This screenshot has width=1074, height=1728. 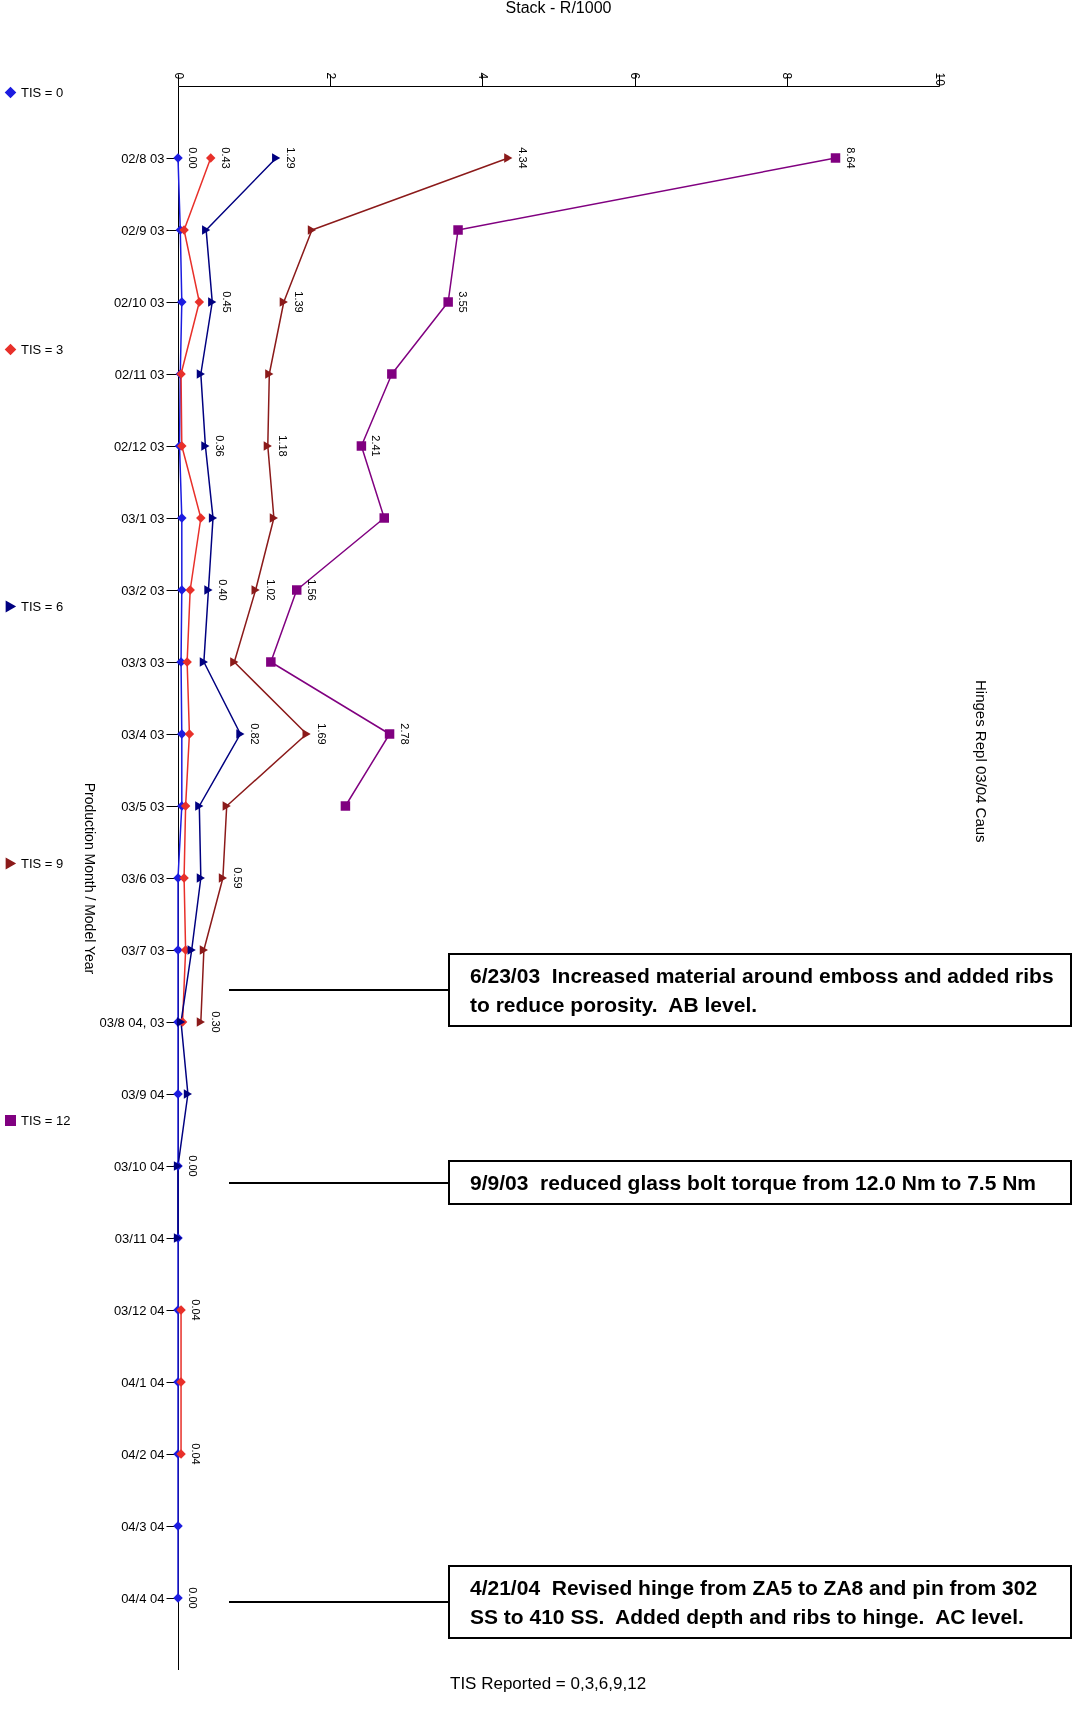 What do you see at coordinates (225, 158) in the screenshot?
I see `data-label: 0.43` at bounding box center [225, 158].